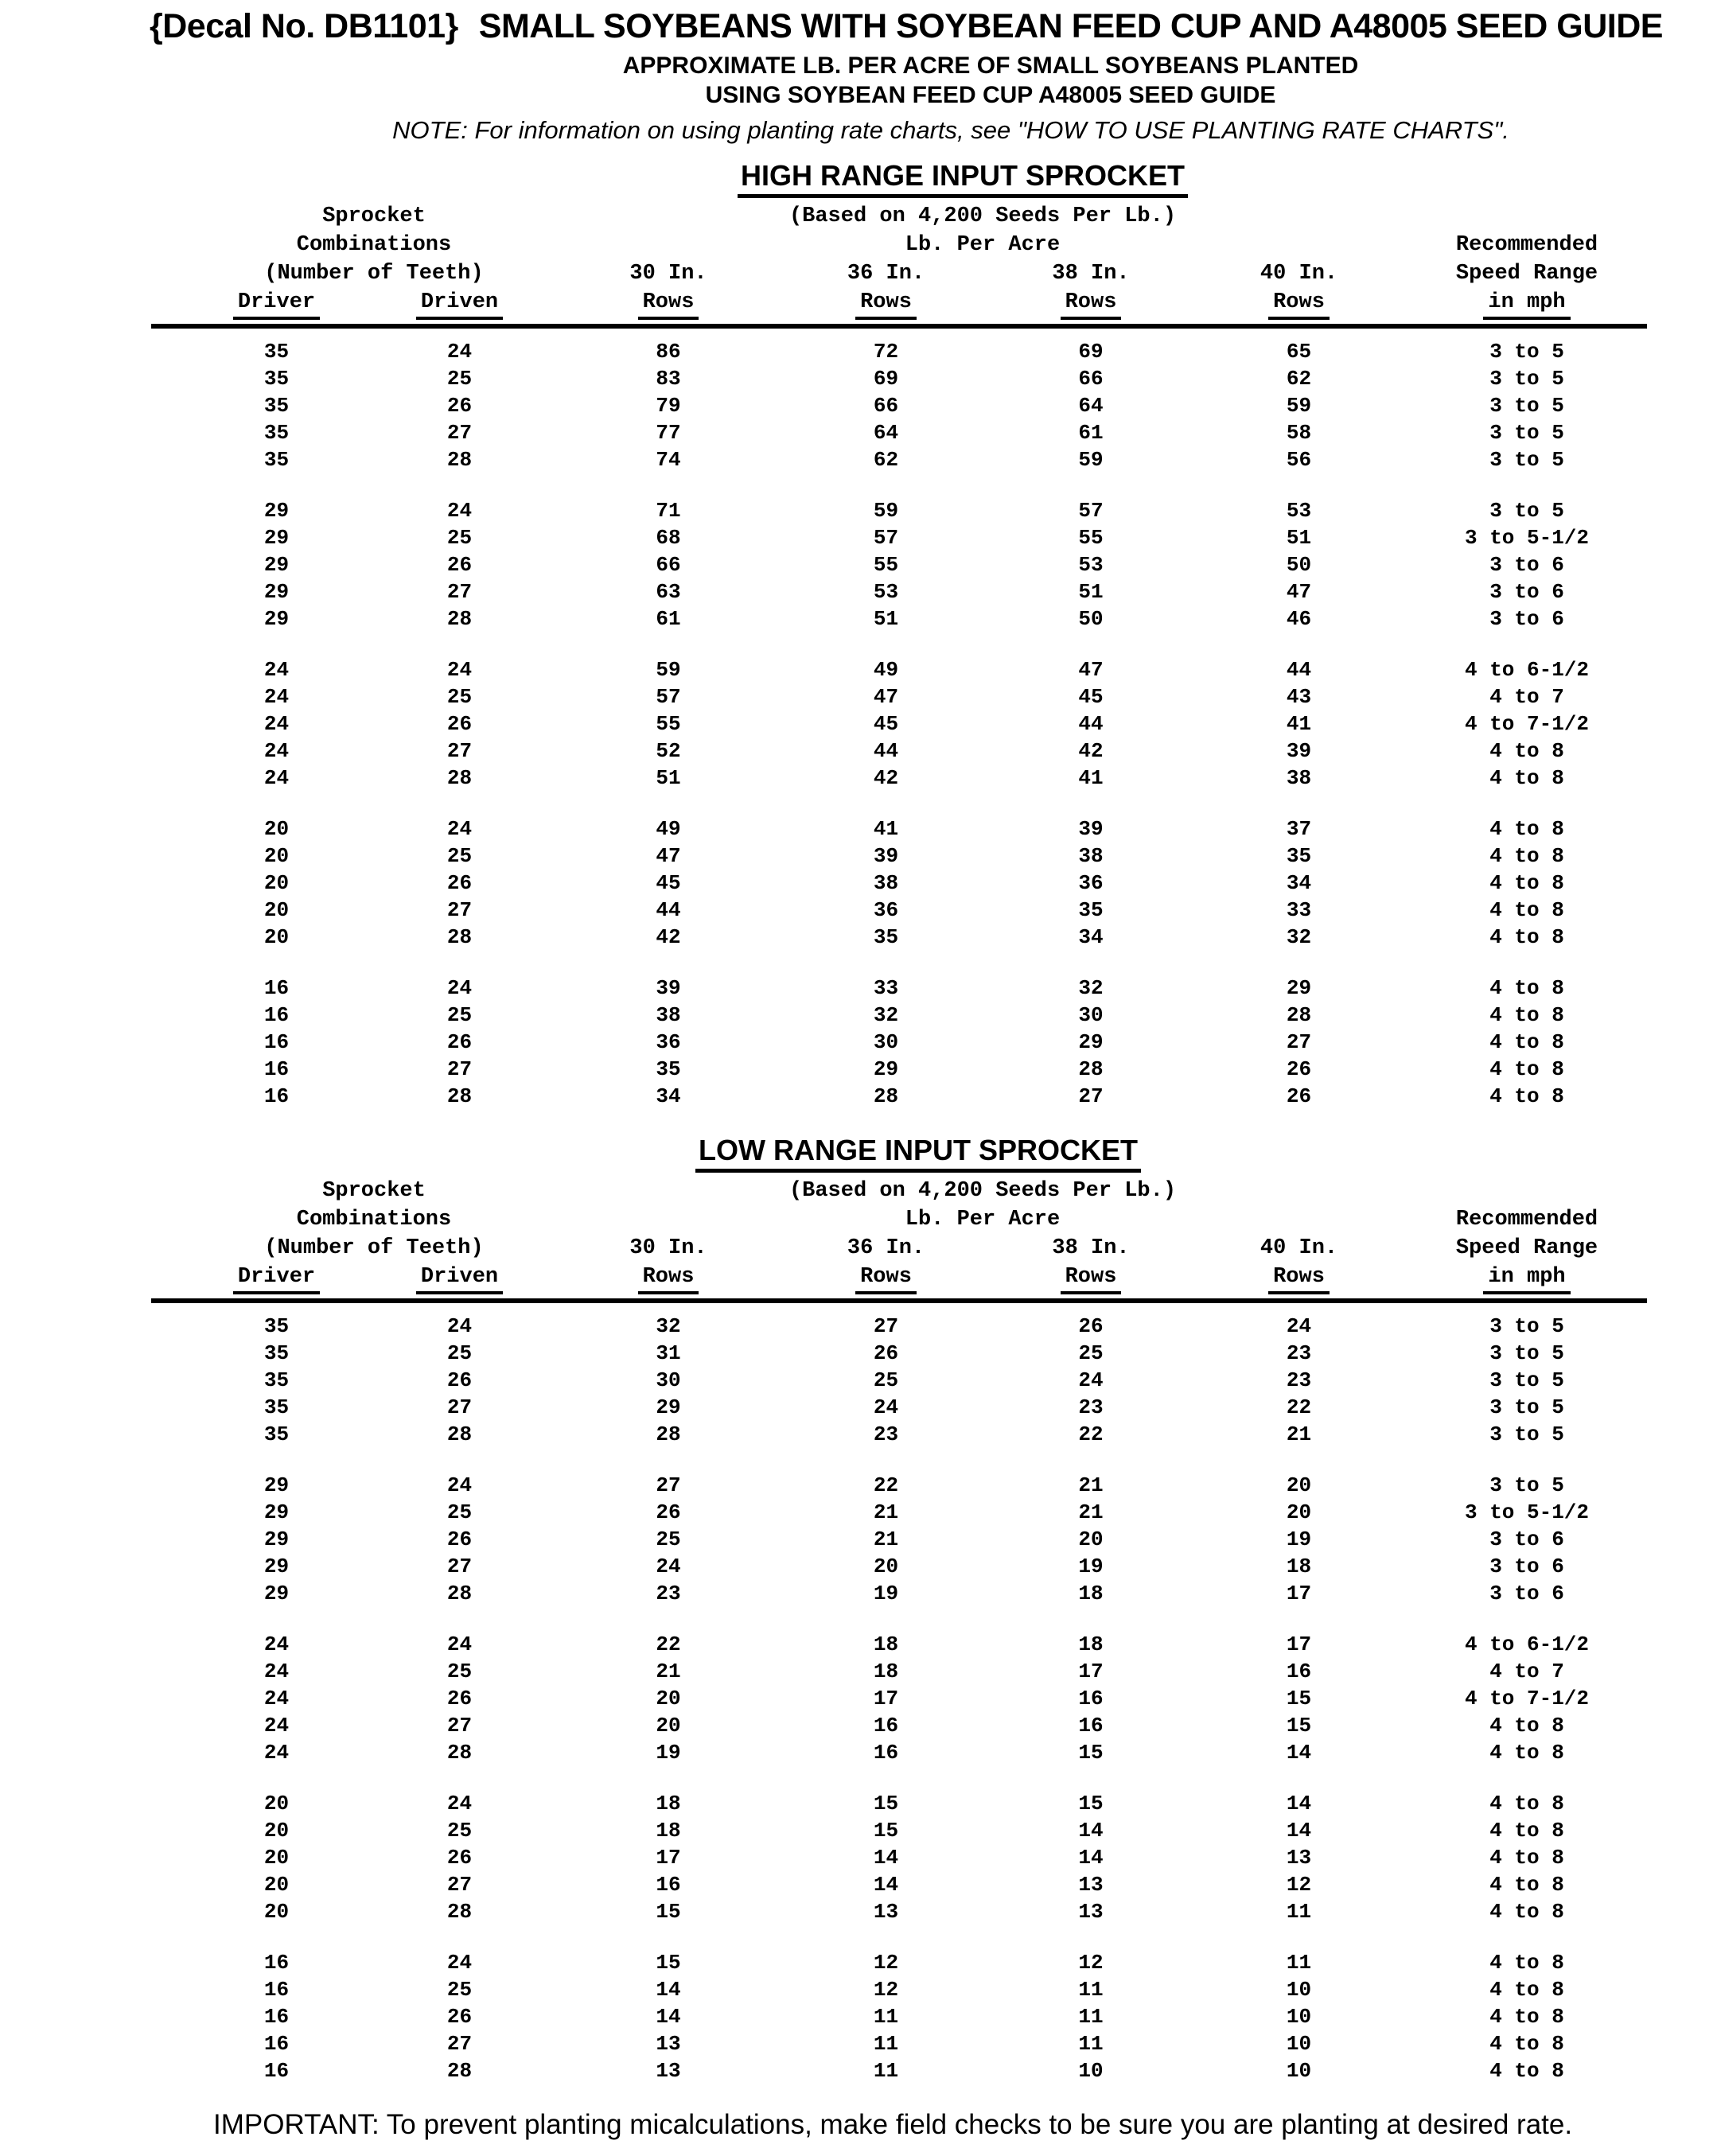 This screenshot has width=1717, height=2156. I want to click on table-row: 35 26 79 66 64 59 3 to 5, so click(919, 406).